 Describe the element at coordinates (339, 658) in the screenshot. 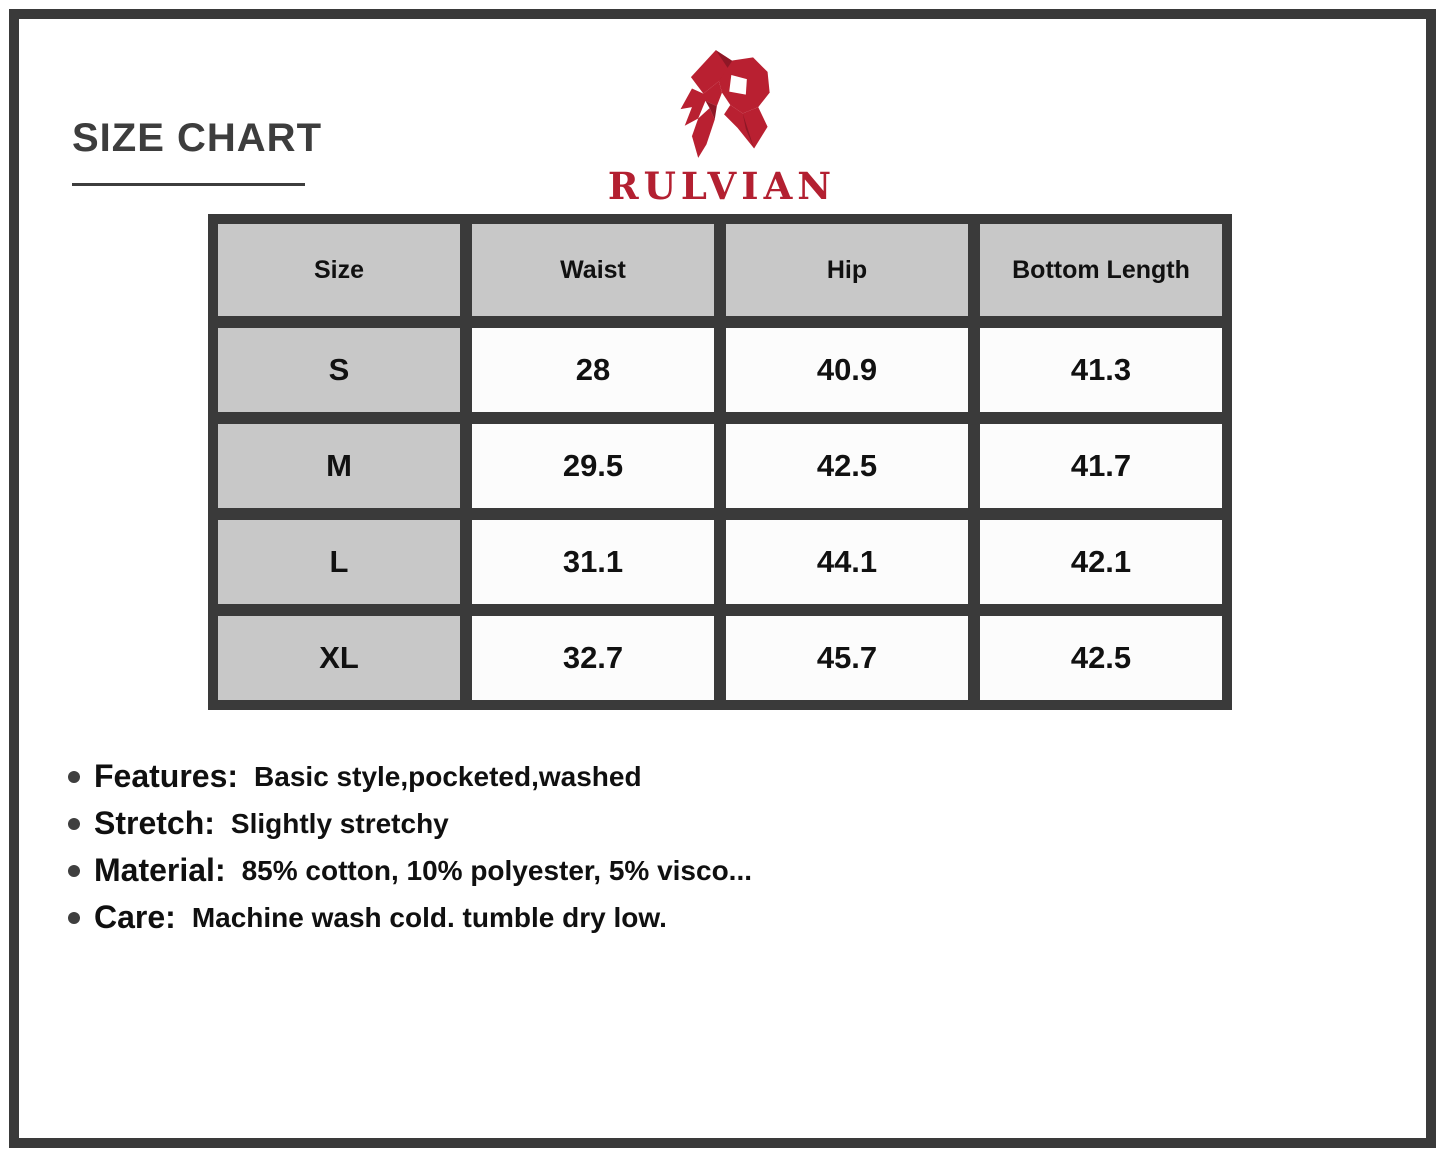

I see `size-cell: XL` at that location.